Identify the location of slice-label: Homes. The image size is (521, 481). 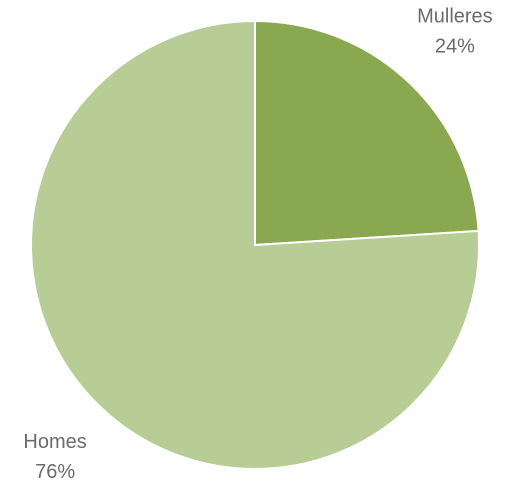
(54, 442).